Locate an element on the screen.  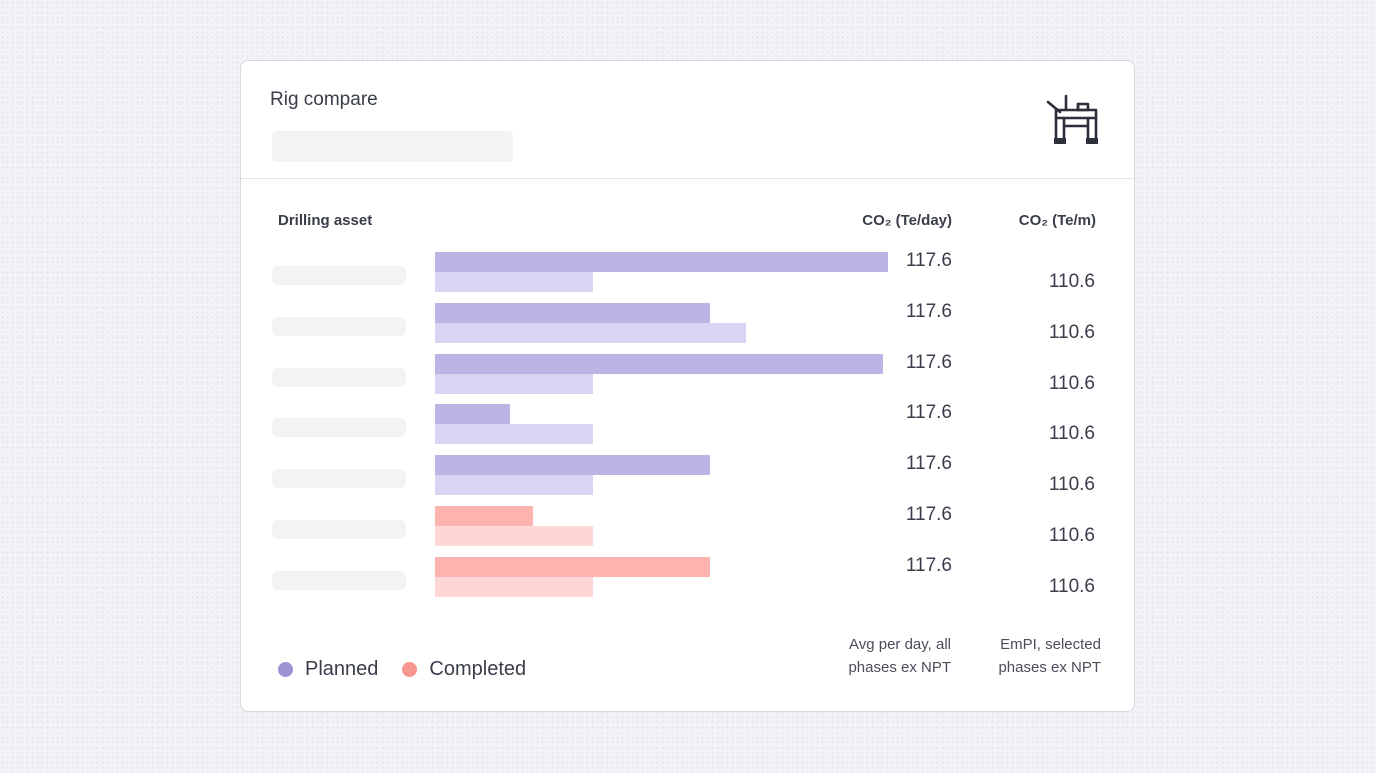
offshore-rig-icon is located at coordinates (1072, 119).